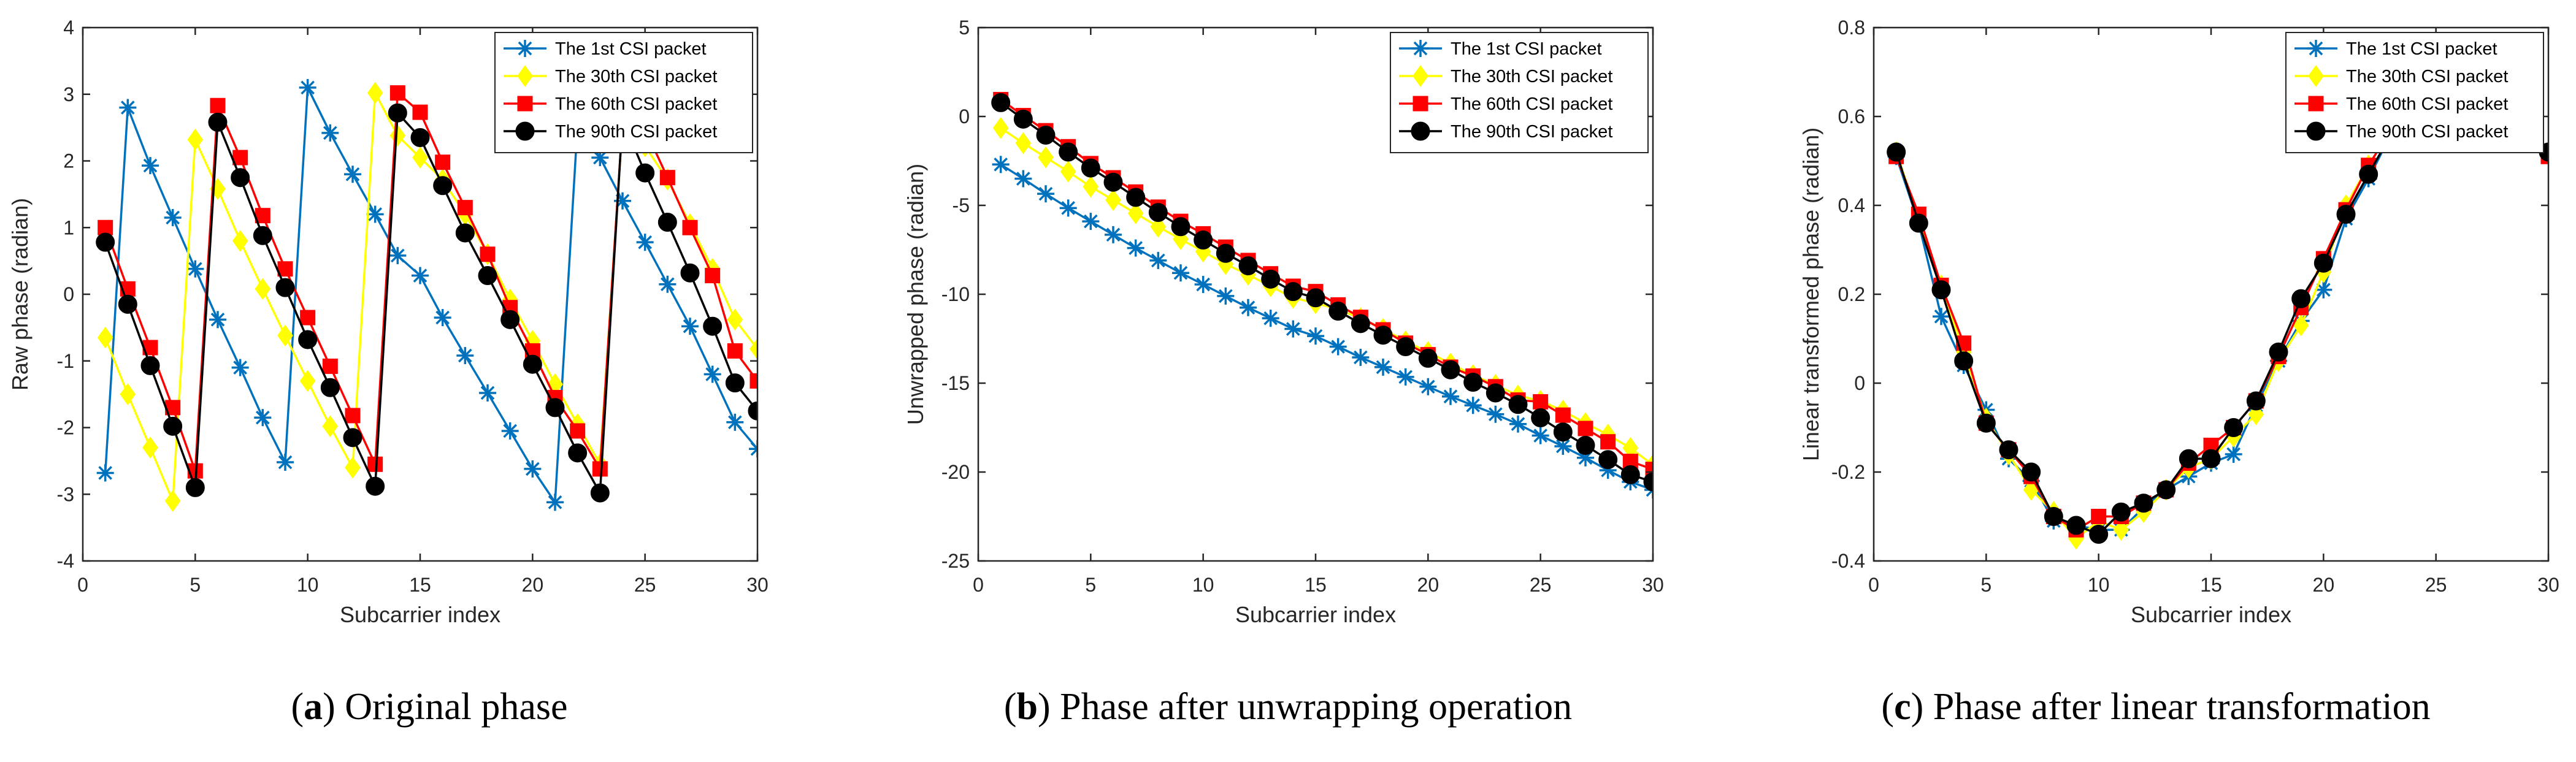 The width and height of the screenshot is (2576, 762). I want to click on plot-series, so click(1322, 294).